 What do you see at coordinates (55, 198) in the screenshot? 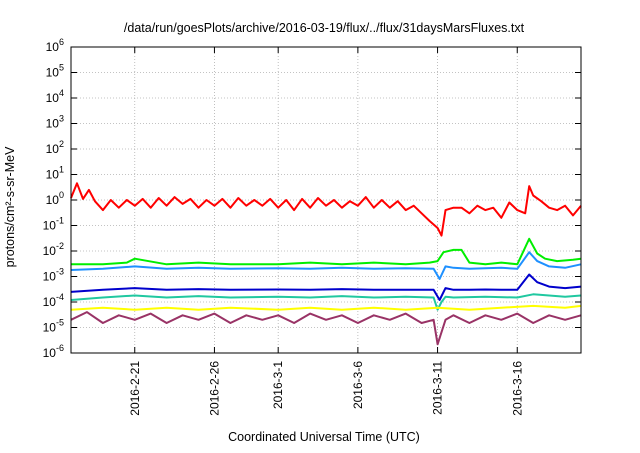
I see `y-tick-label: 10⁰` at bounding box center [55, 198].